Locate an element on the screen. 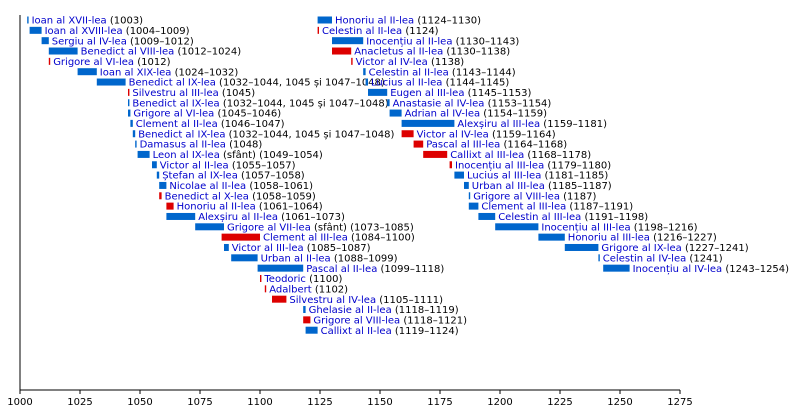 The height and width of the screenshot is (412, 800). reign-years: (1227–1241) is located at coordinates (715, 248).